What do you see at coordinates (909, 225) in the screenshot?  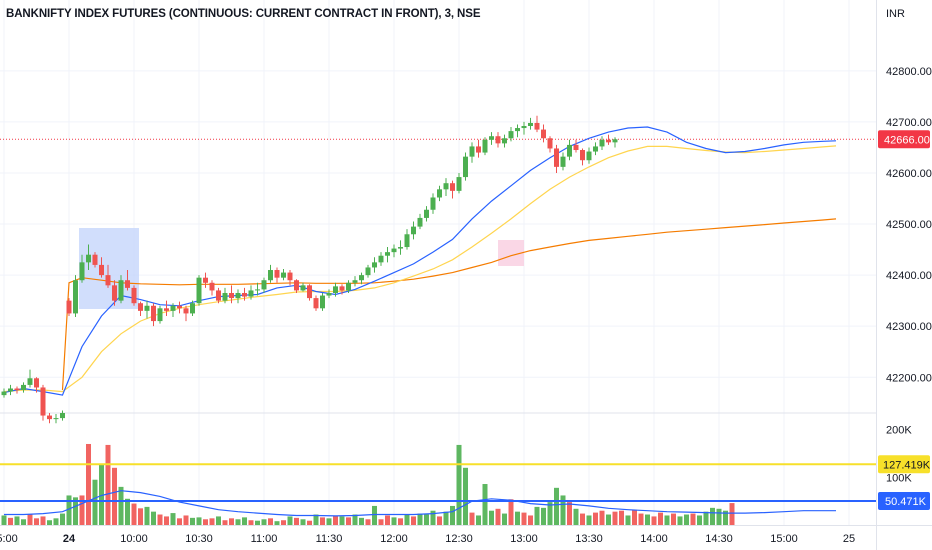 I see `price-tick-label: 42500.00` at bounding box center [909, 225].